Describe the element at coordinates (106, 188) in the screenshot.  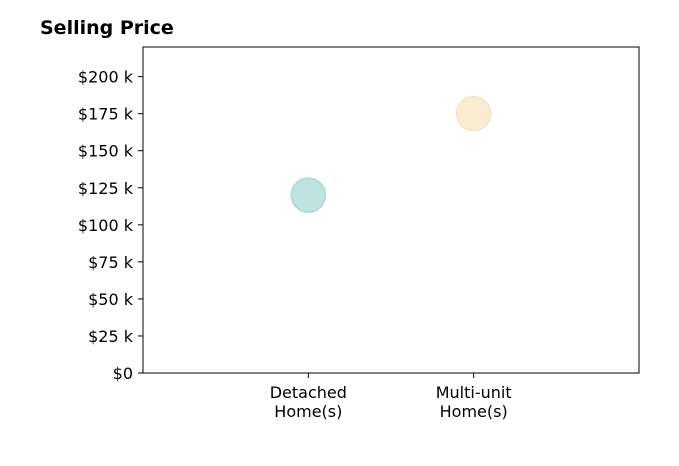
I see `y-tick-label: $125 k` at that location.